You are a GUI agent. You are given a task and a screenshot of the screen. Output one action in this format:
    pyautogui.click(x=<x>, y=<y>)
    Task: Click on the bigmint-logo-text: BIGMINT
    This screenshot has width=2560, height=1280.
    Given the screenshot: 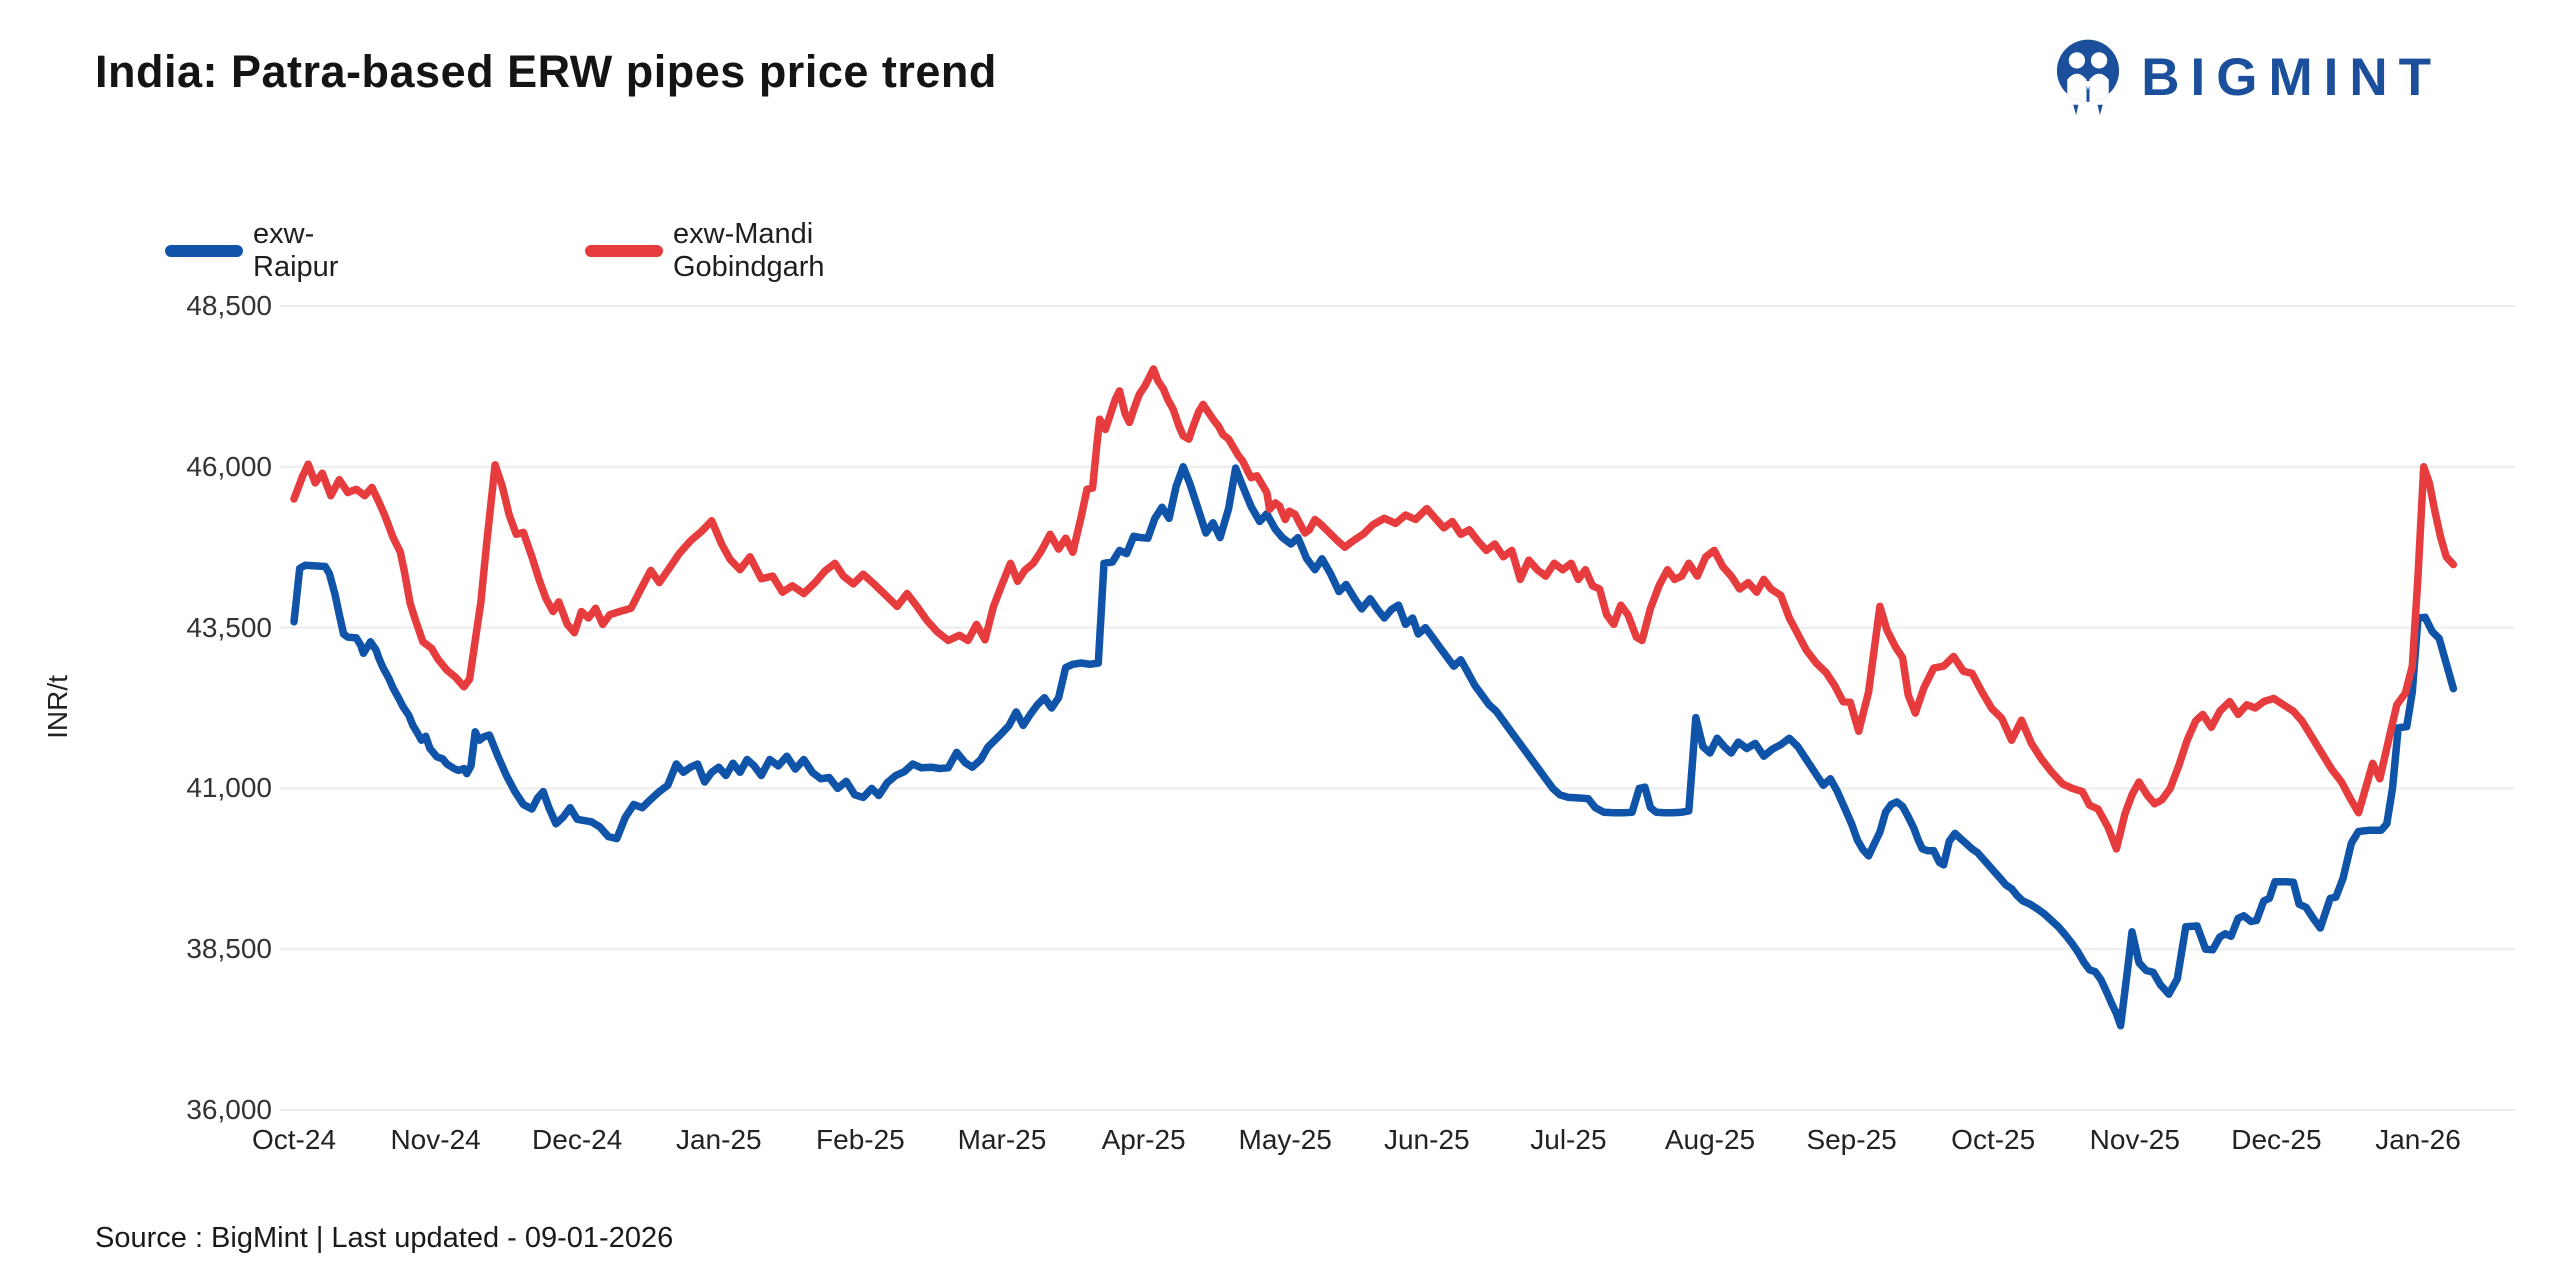 What is the action you would take?
    pyautogui.click(x=2291, y=77)
    